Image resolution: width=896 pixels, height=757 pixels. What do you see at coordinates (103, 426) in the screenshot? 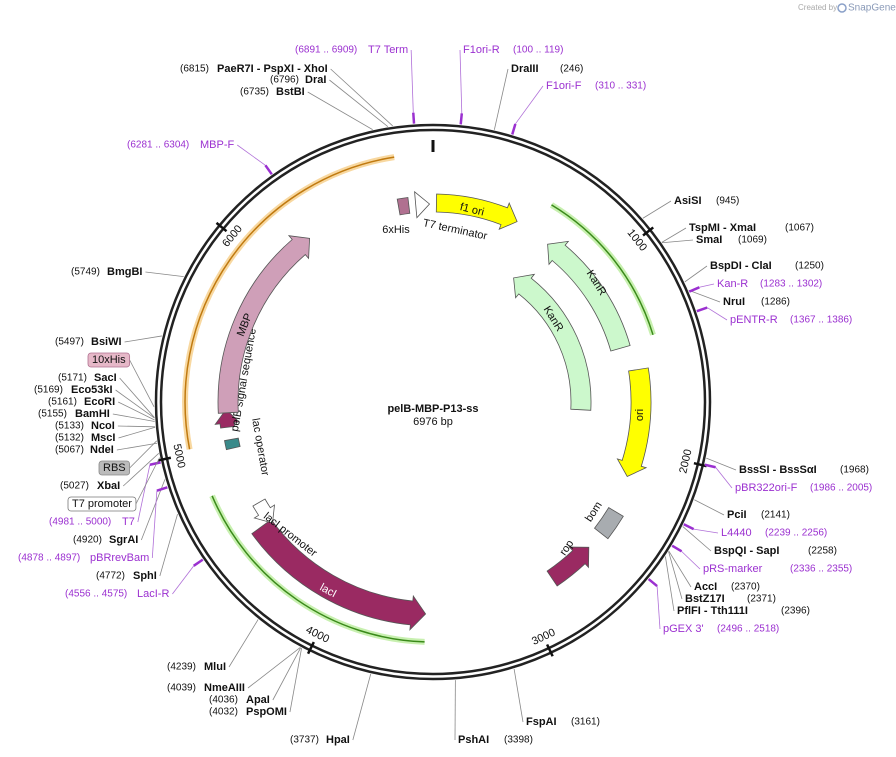
I see `site-name: NcoI` at bounding box center [103, 426].